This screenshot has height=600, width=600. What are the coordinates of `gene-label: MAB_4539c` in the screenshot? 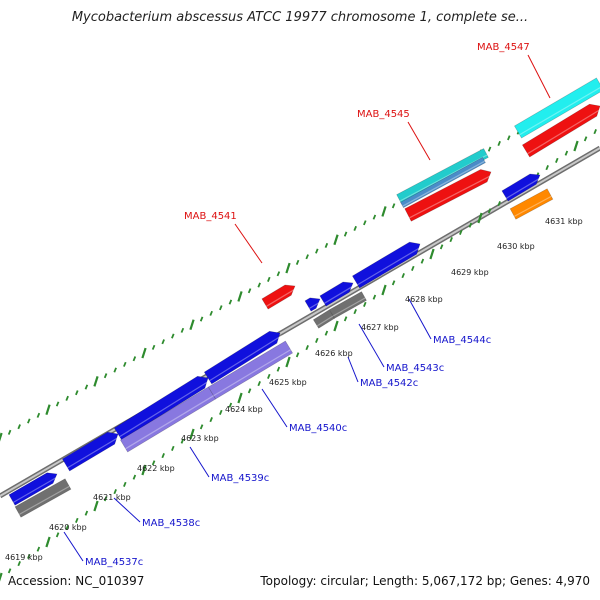 It's located at (240, 478).